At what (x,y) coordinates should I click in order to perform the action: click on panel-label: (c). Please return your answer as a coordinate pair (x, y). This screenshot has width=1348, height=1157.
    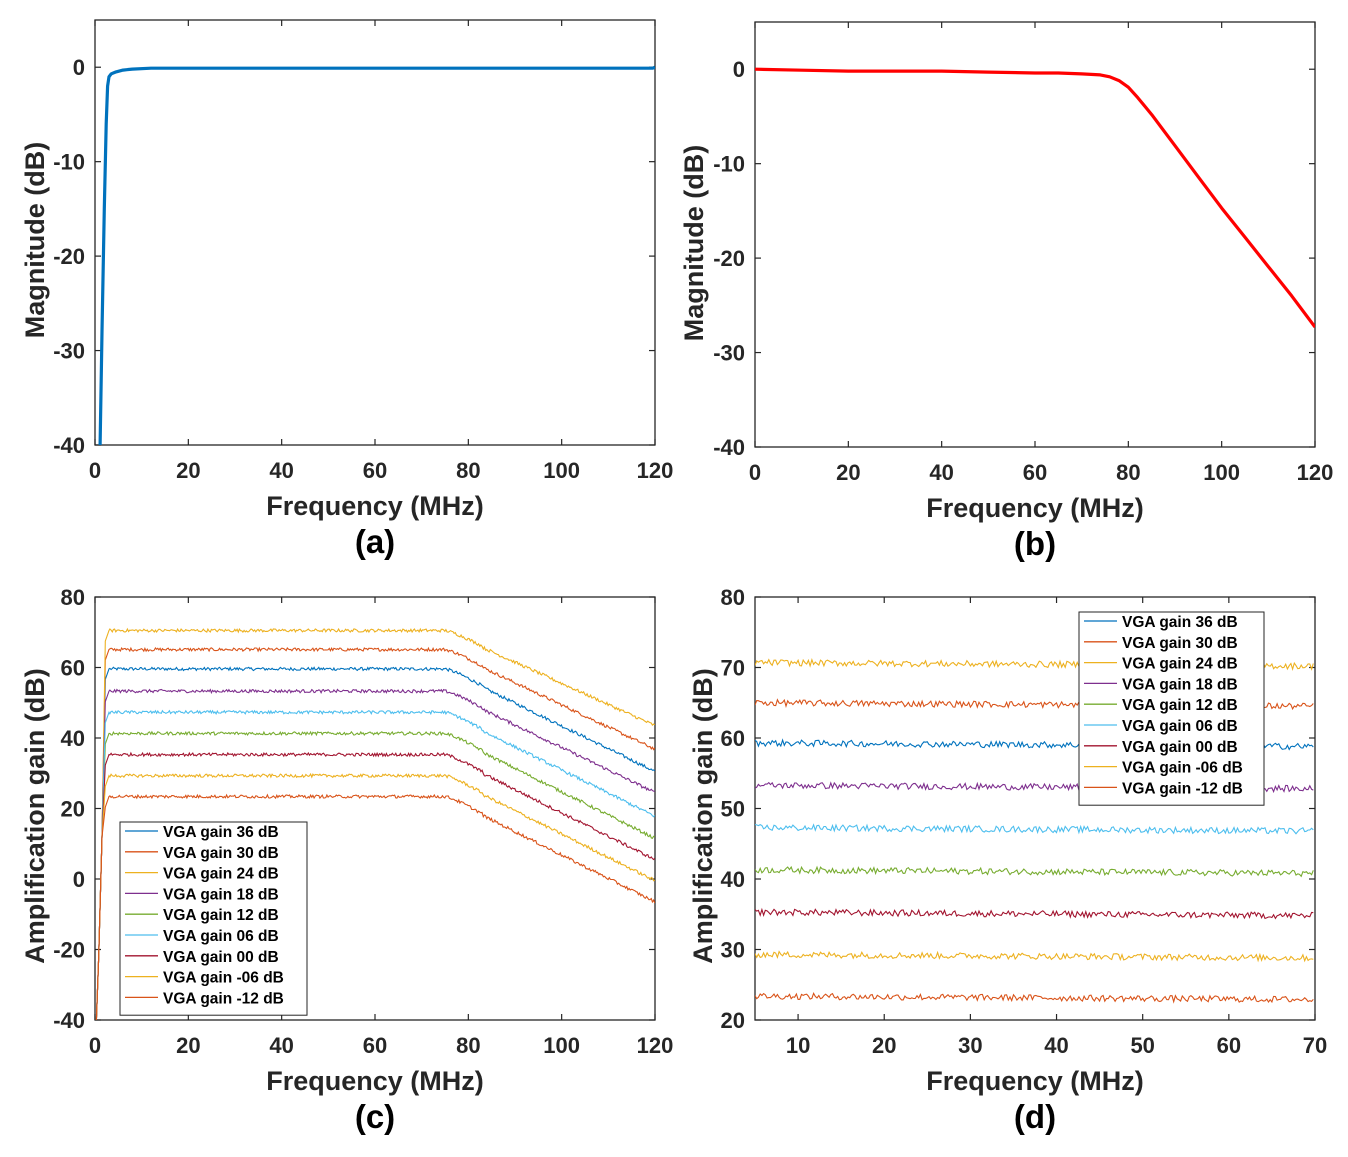
    Looking at the image, I should click on (375, 1116).